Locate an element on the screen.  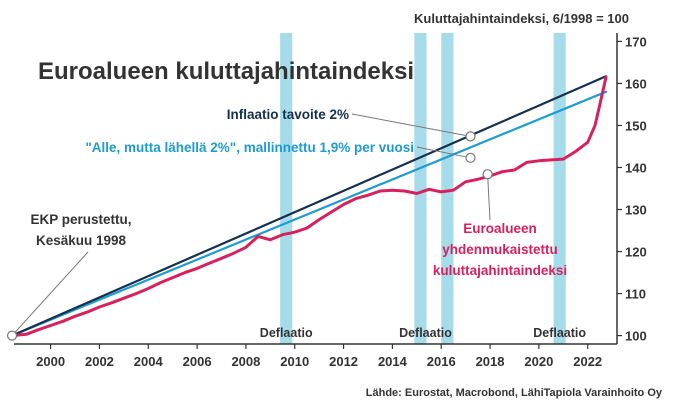
y-tick-label: 130 is located at coordinates (636, 210).